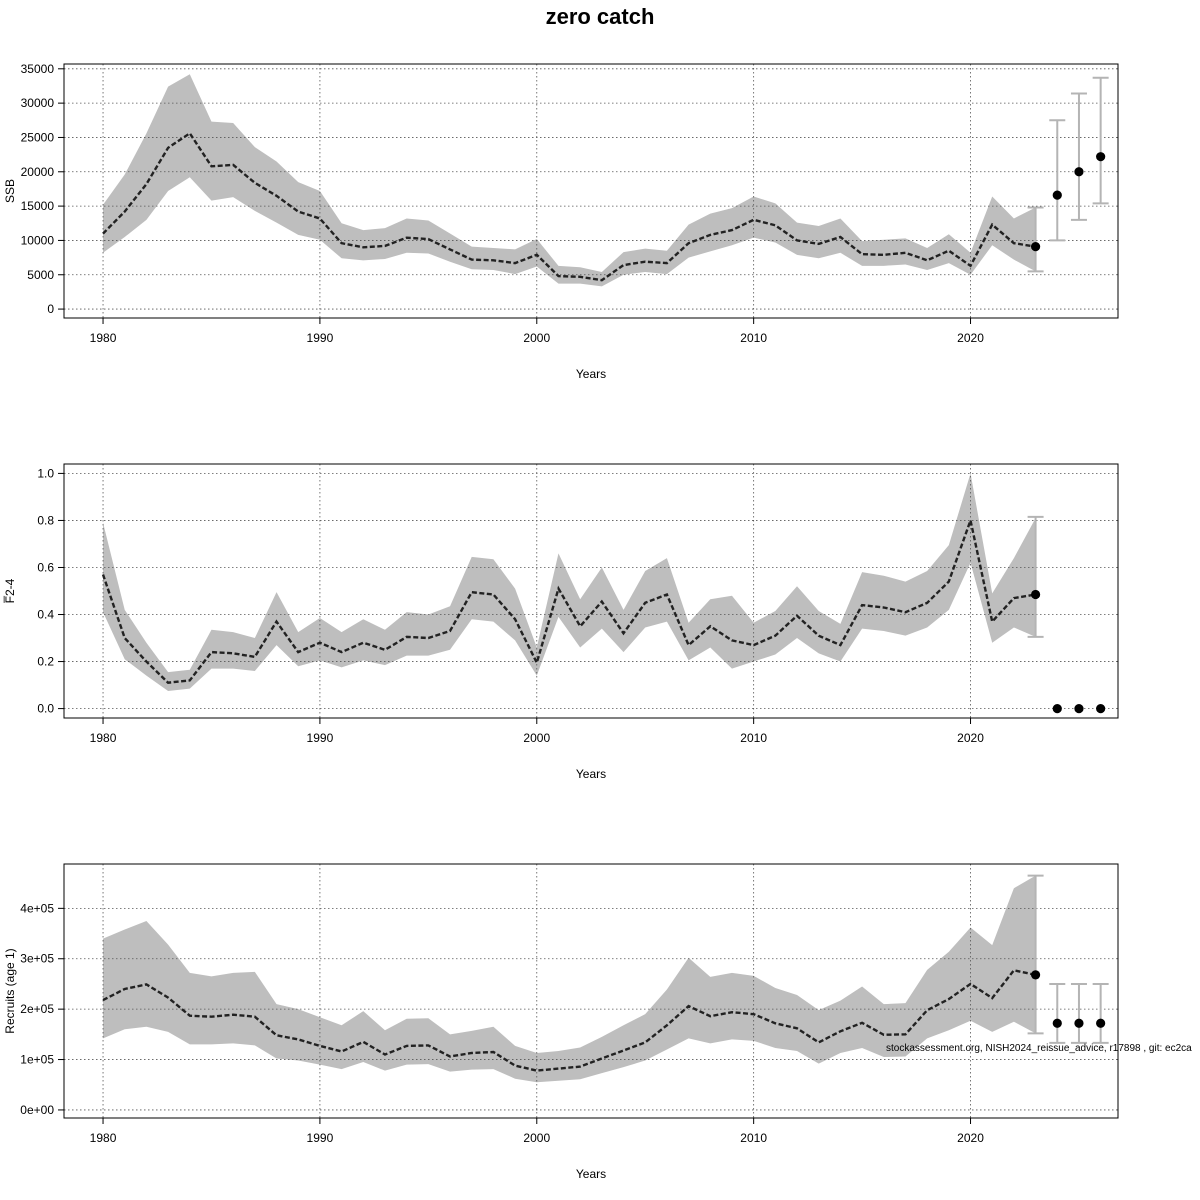 This screenshot has height=1200, width=1200. I want to click on ssb-estimate-line, so click(569, 206).